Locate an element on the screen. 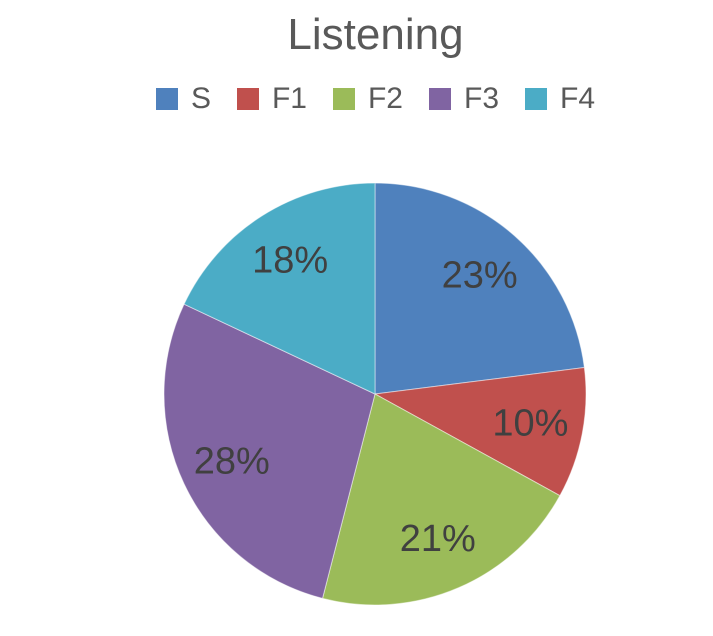  legend-swatch-F2 is located at coordinates (343, 99).